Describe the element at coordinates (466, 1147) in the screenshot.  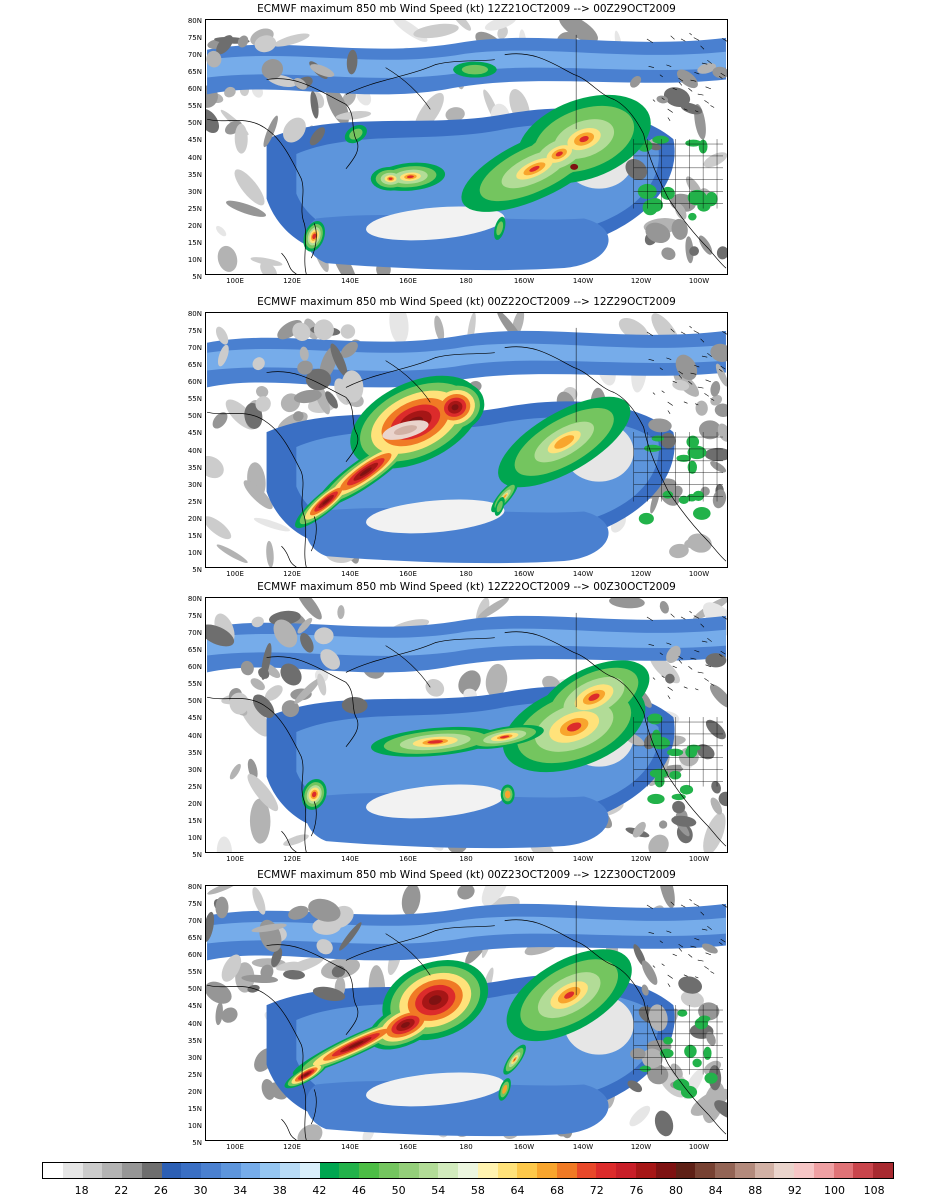
I see `longitude-label: 180` at that location.